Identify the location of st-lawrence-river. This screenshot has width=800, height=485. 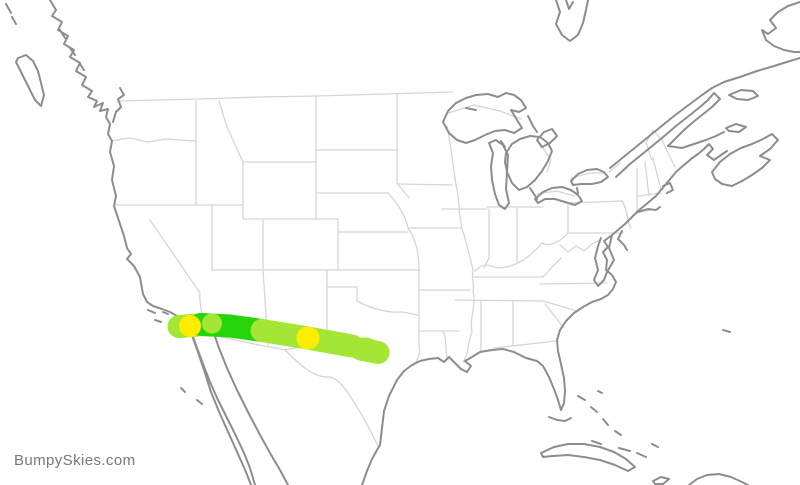
(667, 132).